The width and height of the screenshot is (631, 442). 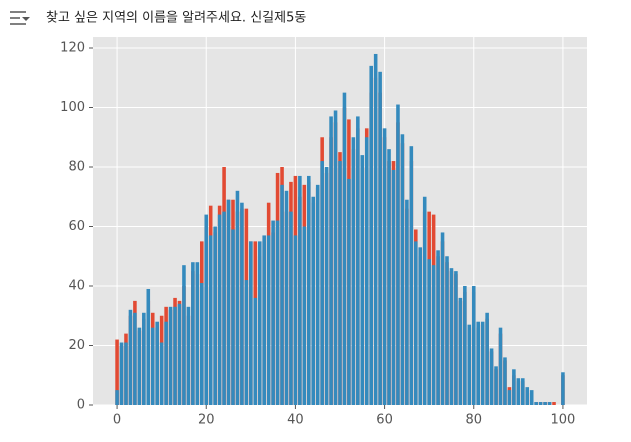 I want to click on y-tick-label: 40, so click(x=76, y=286).